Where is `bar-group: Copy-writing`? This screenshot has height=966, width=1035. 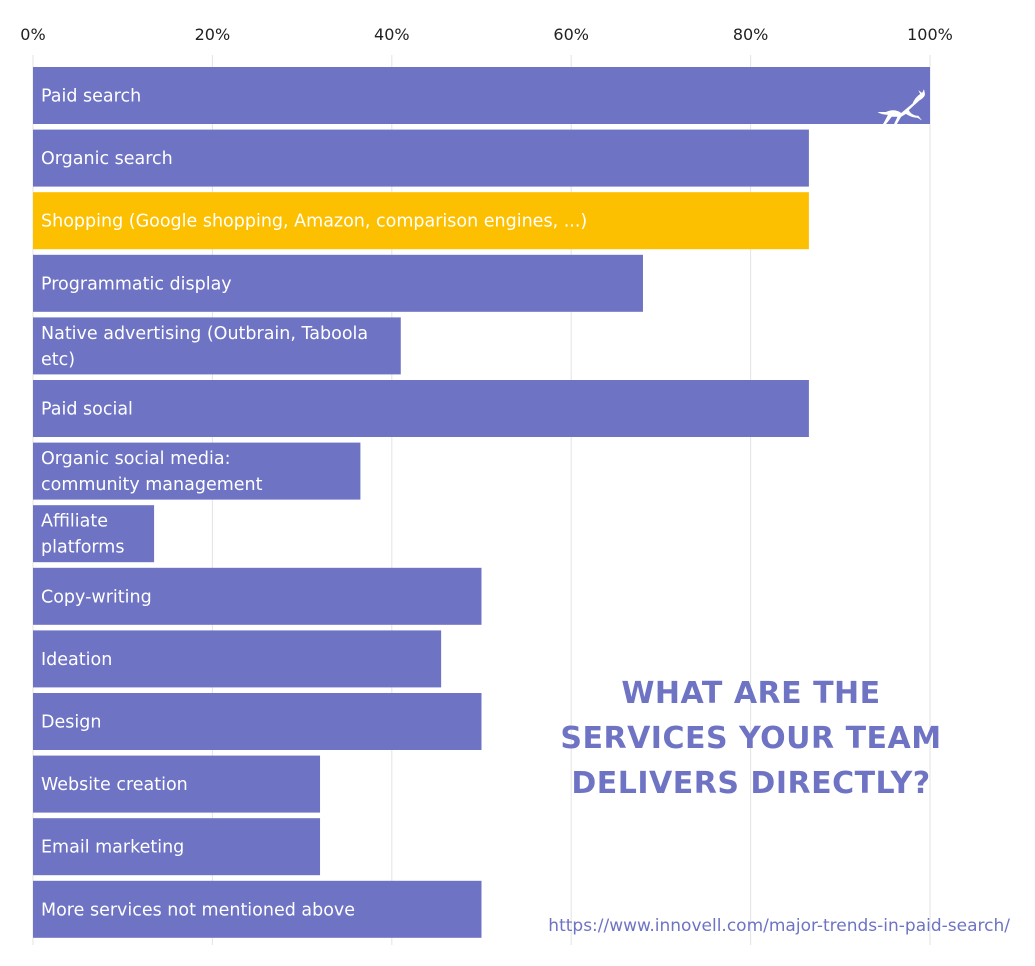 bar-group: Copy-writing is located at coordinates (257, 596).